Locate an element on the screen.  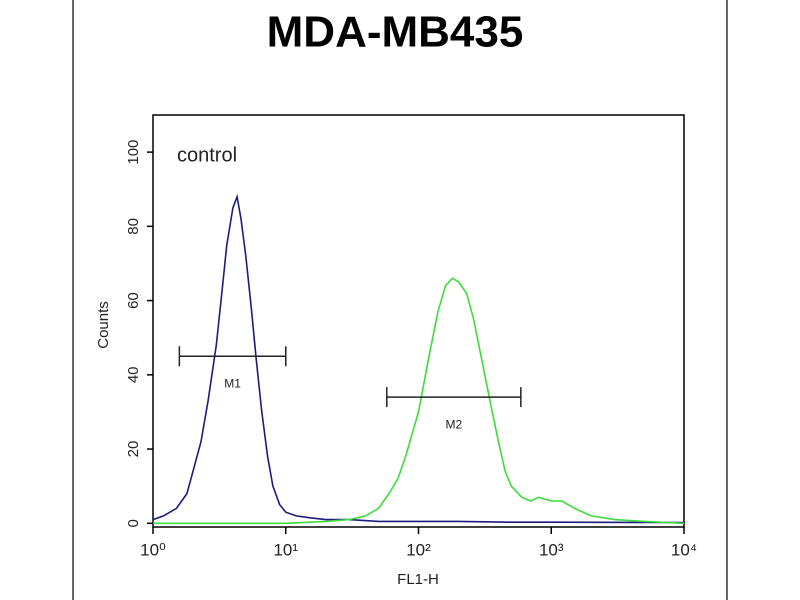
y-axis-label: Counts is located at coordinates (103, 325).